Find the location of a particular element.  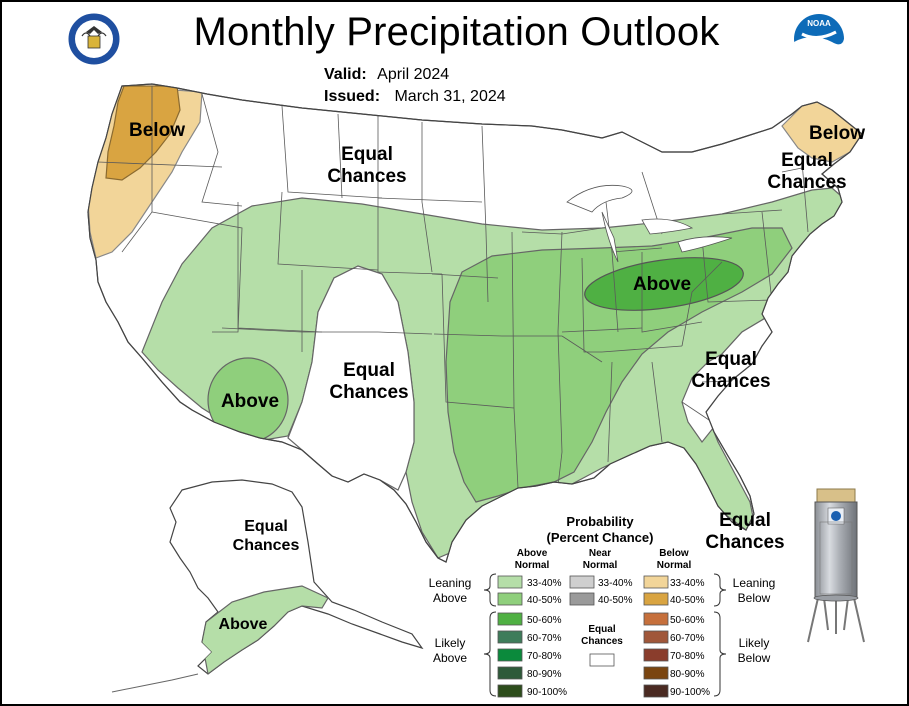

legend-below-range-label: 70-80% is located at coordinates (687, 656).